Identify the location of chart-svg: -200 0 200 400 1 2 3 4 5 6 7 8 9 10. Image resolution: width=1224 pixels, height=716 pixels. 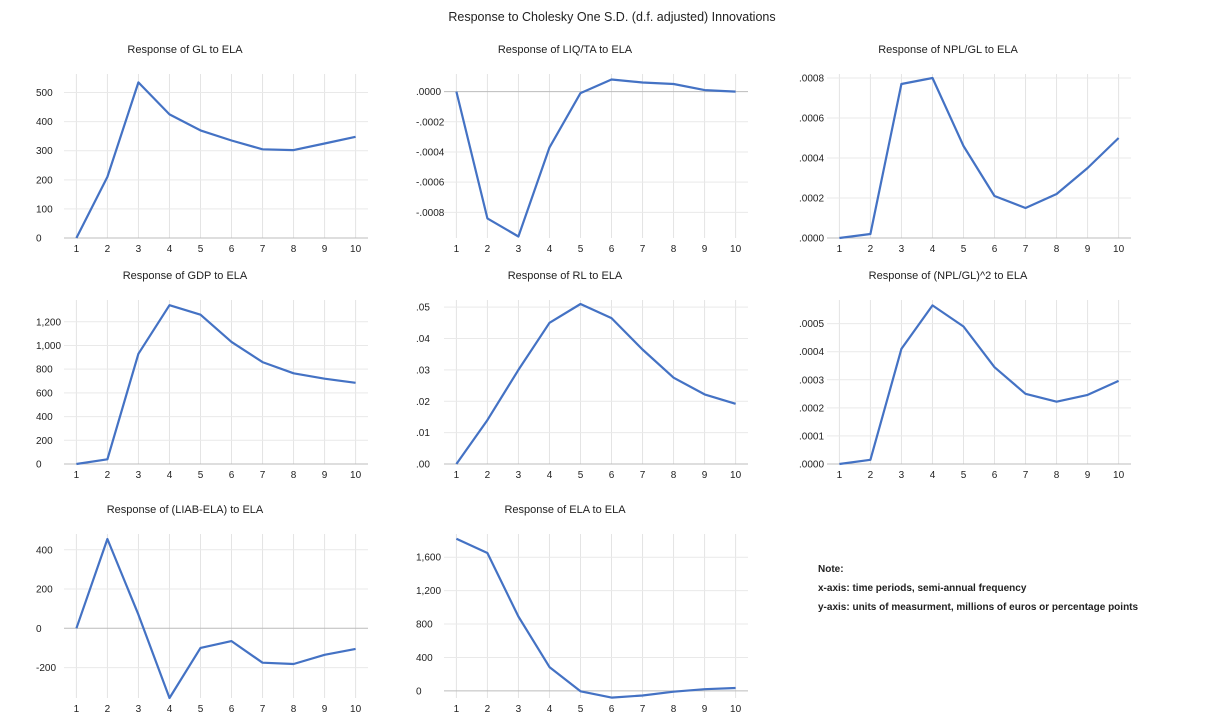
(202, 624).